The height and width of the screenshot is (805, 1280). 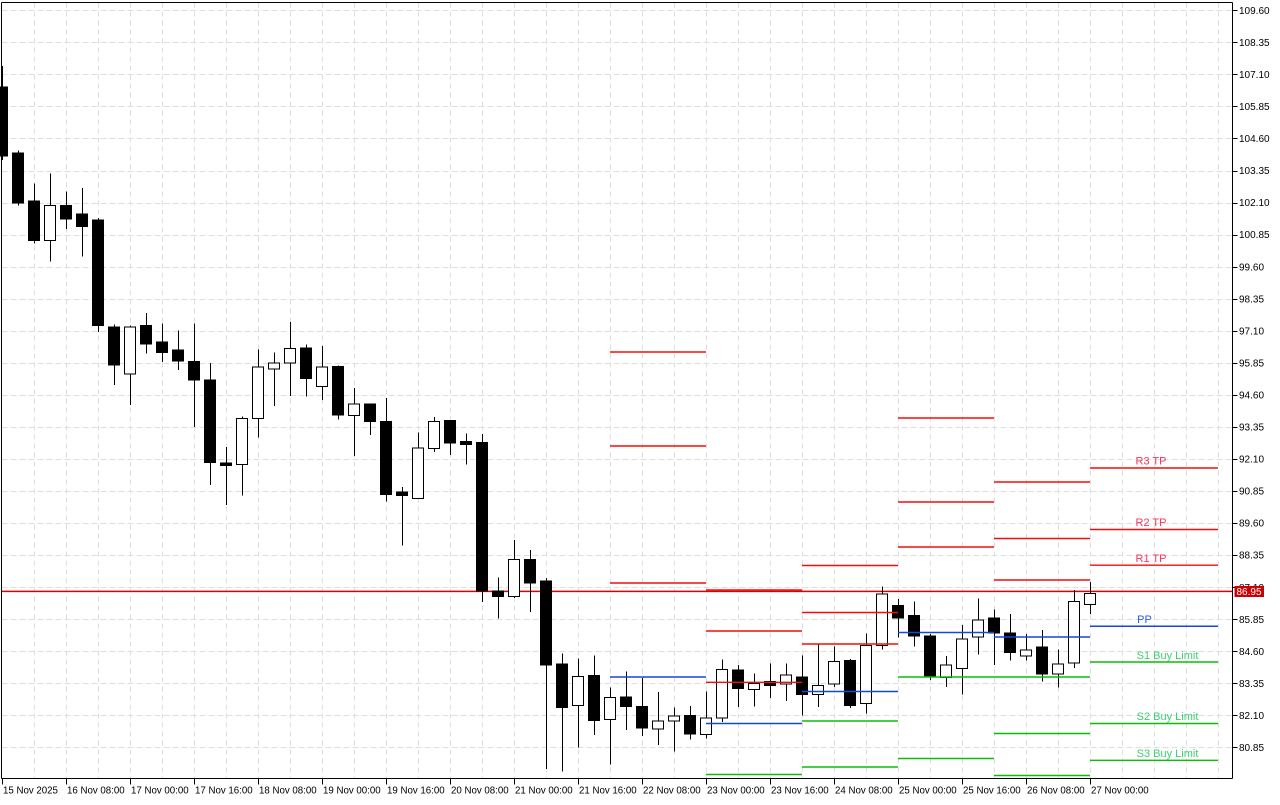 What do you see at coordinates (1151, 523) in the screenshot?
I see `svg-text: R2 TP` at bounding box center [1151, 523].